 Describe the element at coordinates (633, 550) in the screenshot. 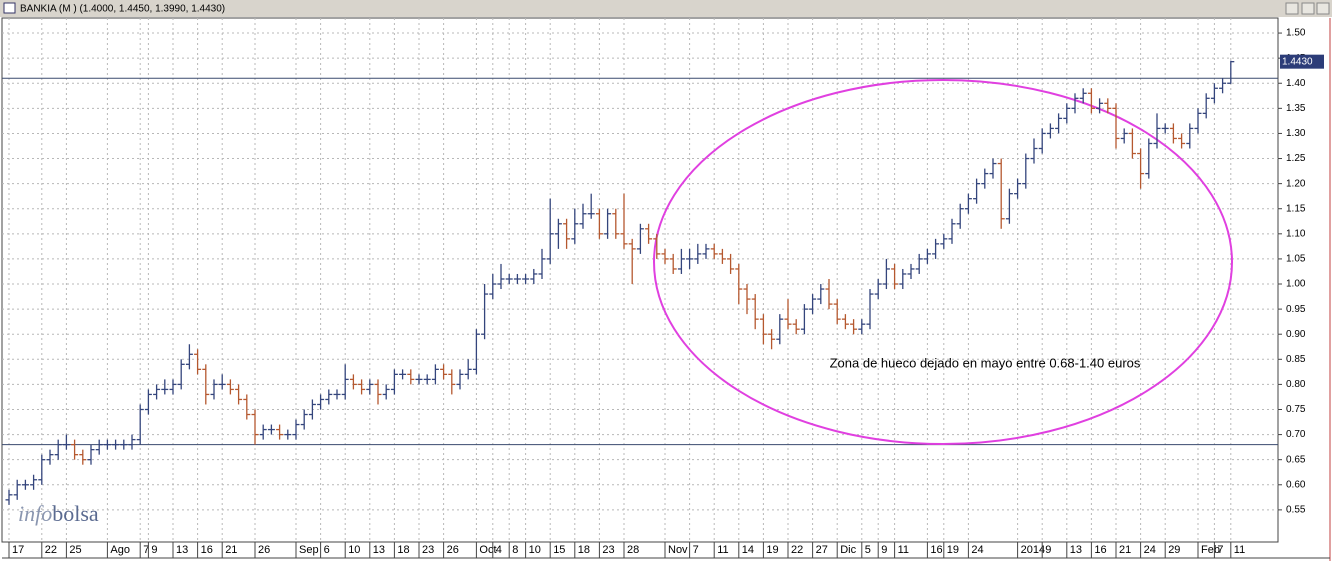

I see `x-tick-label: 28` at that location.